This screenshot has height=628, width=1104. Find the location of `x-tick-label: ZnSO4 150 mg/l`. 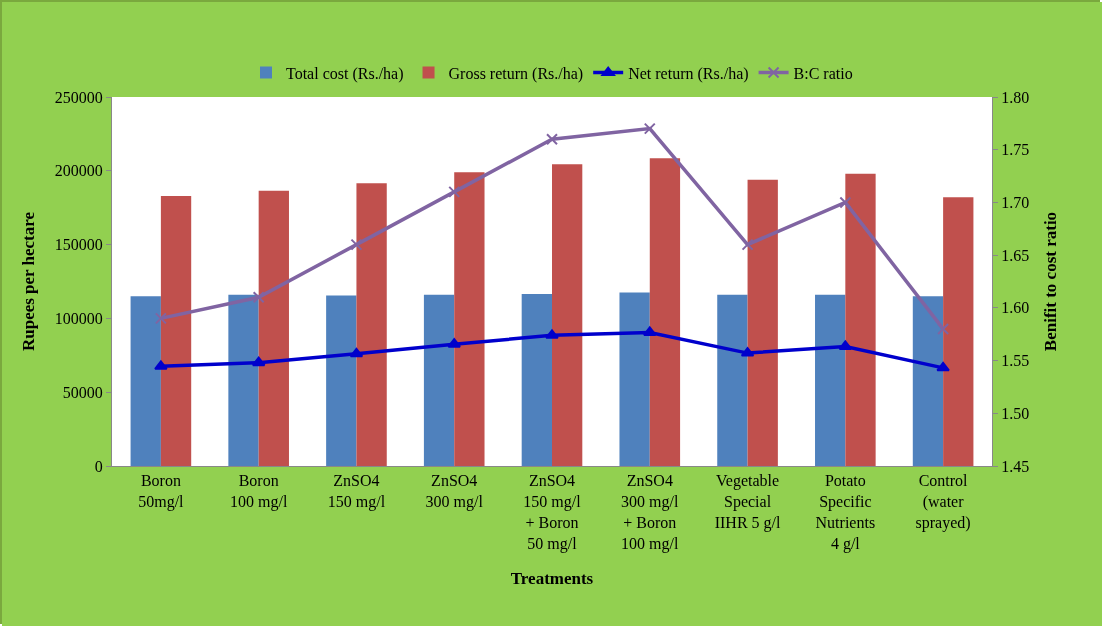

x-tick-label: ZnSO4 150 mg/l is located at coordinates (356, 491).